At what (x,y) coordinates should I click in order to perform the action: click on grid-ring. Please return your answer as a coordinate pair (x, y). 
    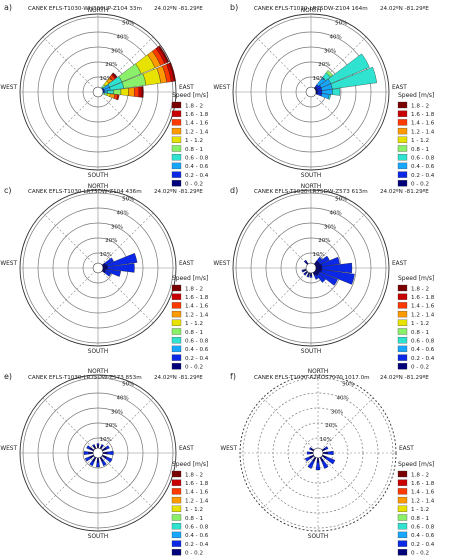
    Looking at the image, I should click on (318, 453).